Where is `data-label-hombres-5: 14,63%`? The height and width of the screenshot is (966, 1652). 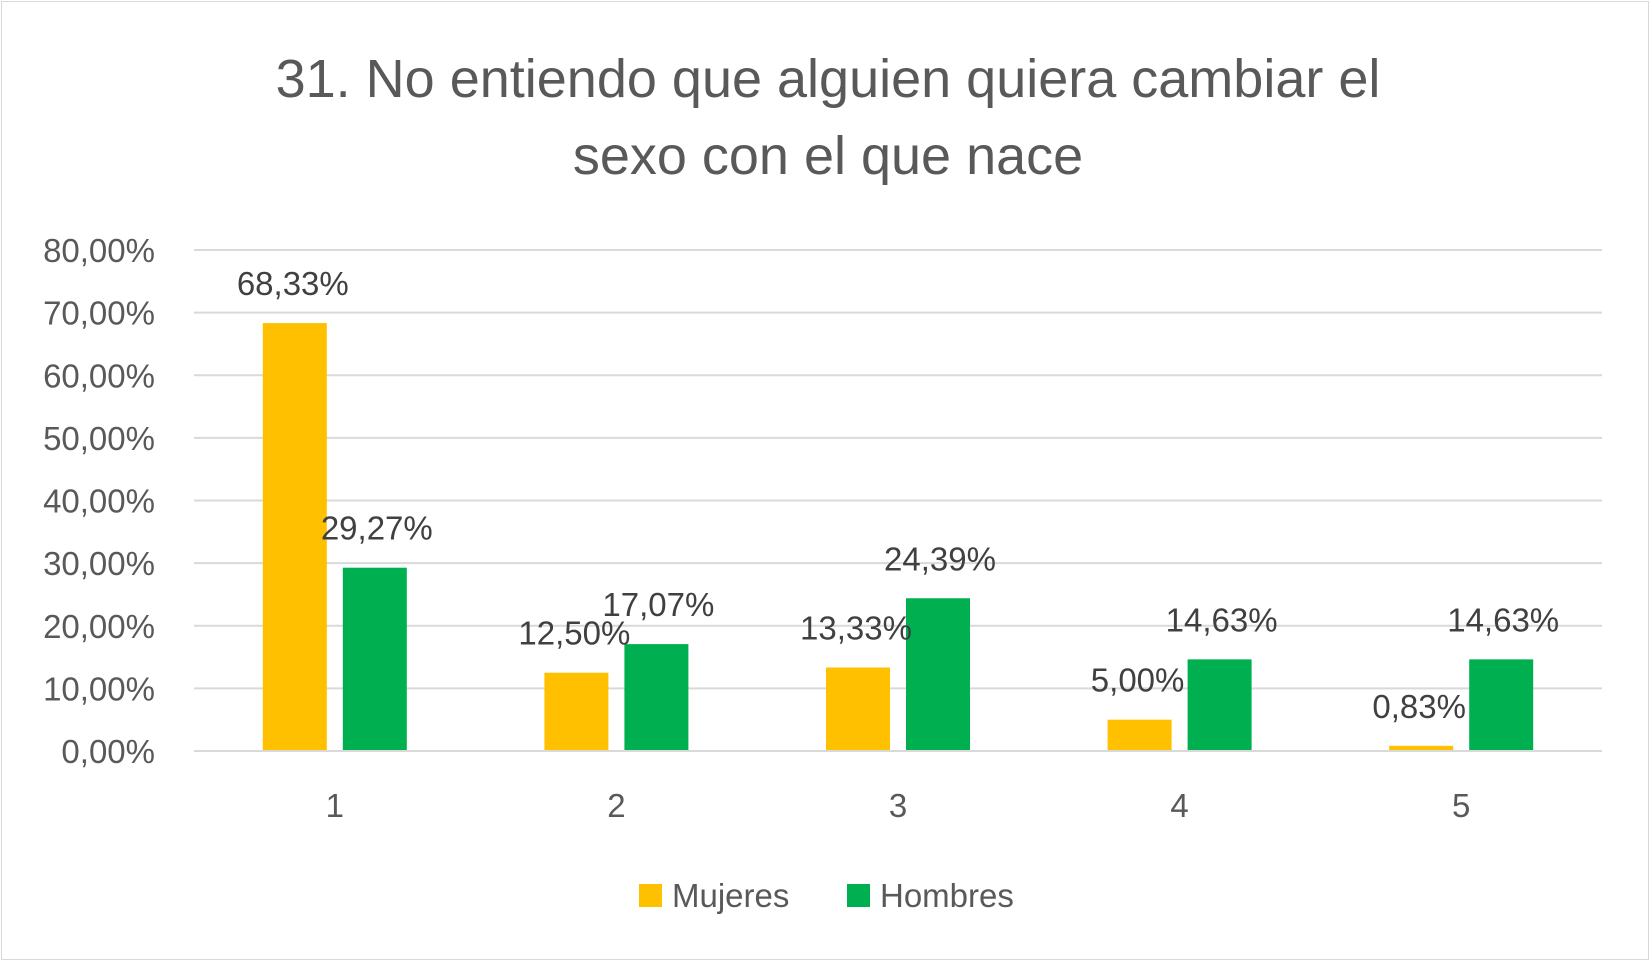
data-label-hombres-5: 14,63% is located at coordinates (1503, 619).